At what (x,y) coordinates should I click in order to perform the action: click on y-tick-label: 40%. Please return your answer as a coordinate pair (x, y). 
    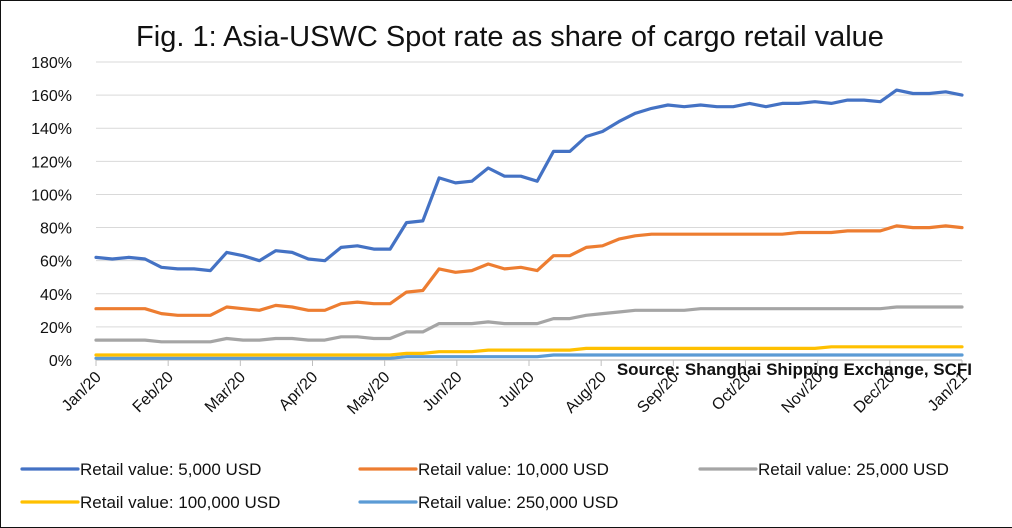
    Looking at the image, I should click on (56, 295).